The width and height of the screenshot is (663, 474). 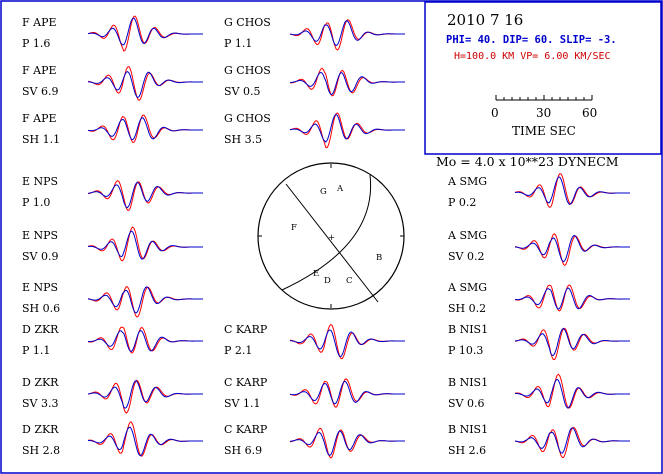 I want to click on trace-component-label: SV 6.9, so click(x=40, y=91).